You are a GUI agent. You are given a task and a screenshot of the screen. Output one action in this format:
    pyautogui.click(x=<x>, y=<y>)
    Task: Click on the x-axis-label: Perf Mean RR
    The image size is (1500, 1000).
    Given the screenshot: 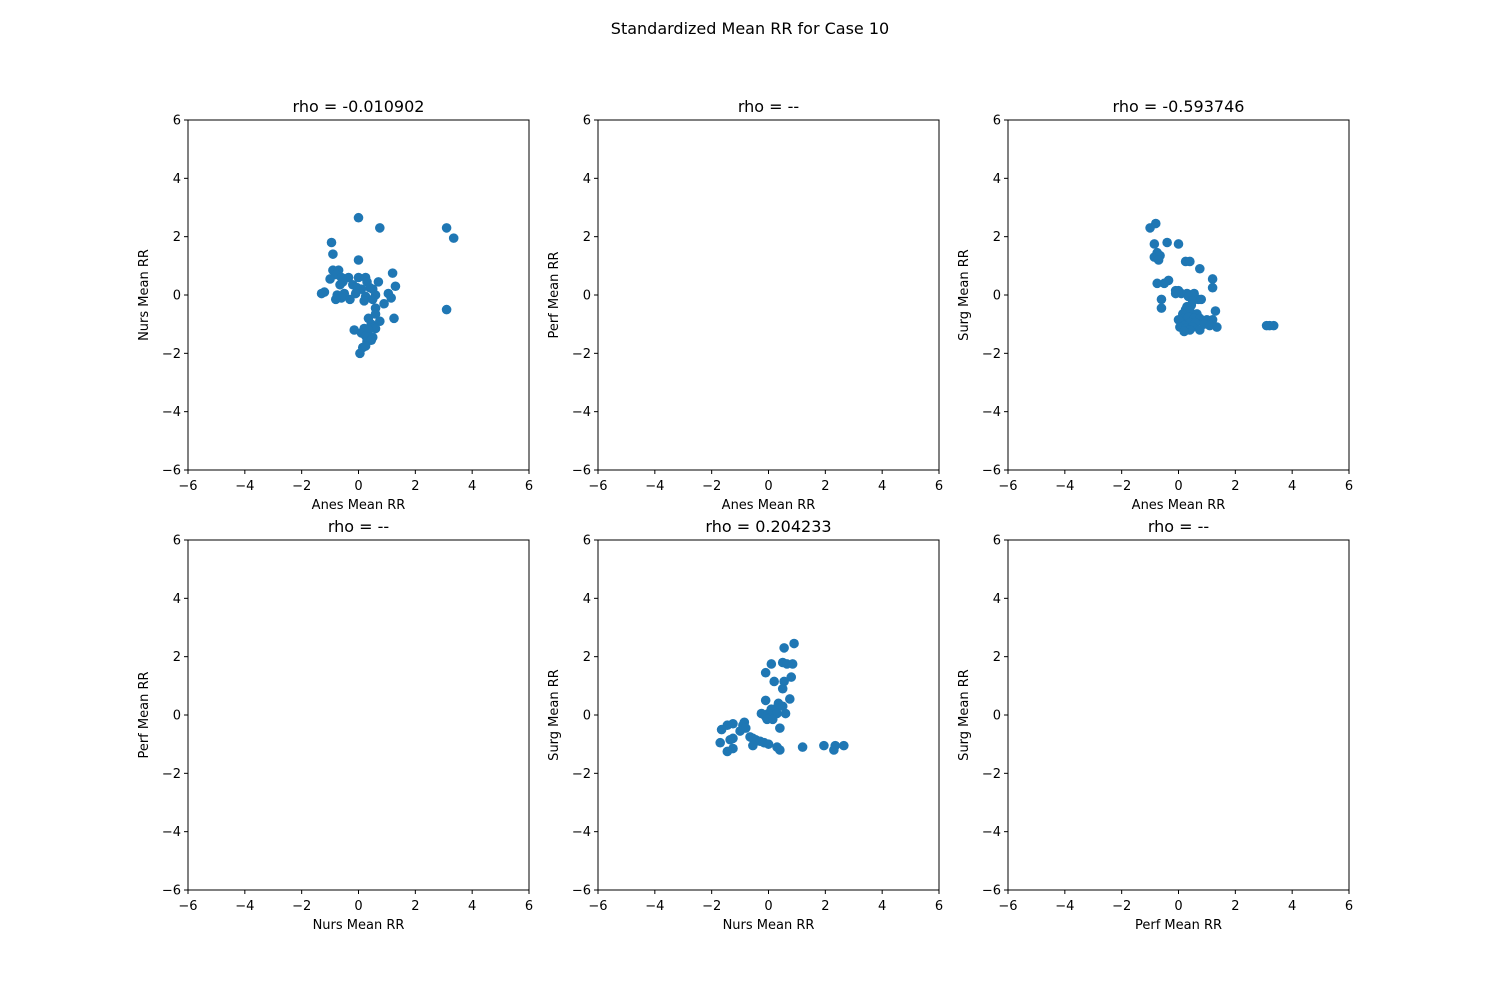 What is the action you would take?
    pyautogui.click(x=1178, y=925)
    